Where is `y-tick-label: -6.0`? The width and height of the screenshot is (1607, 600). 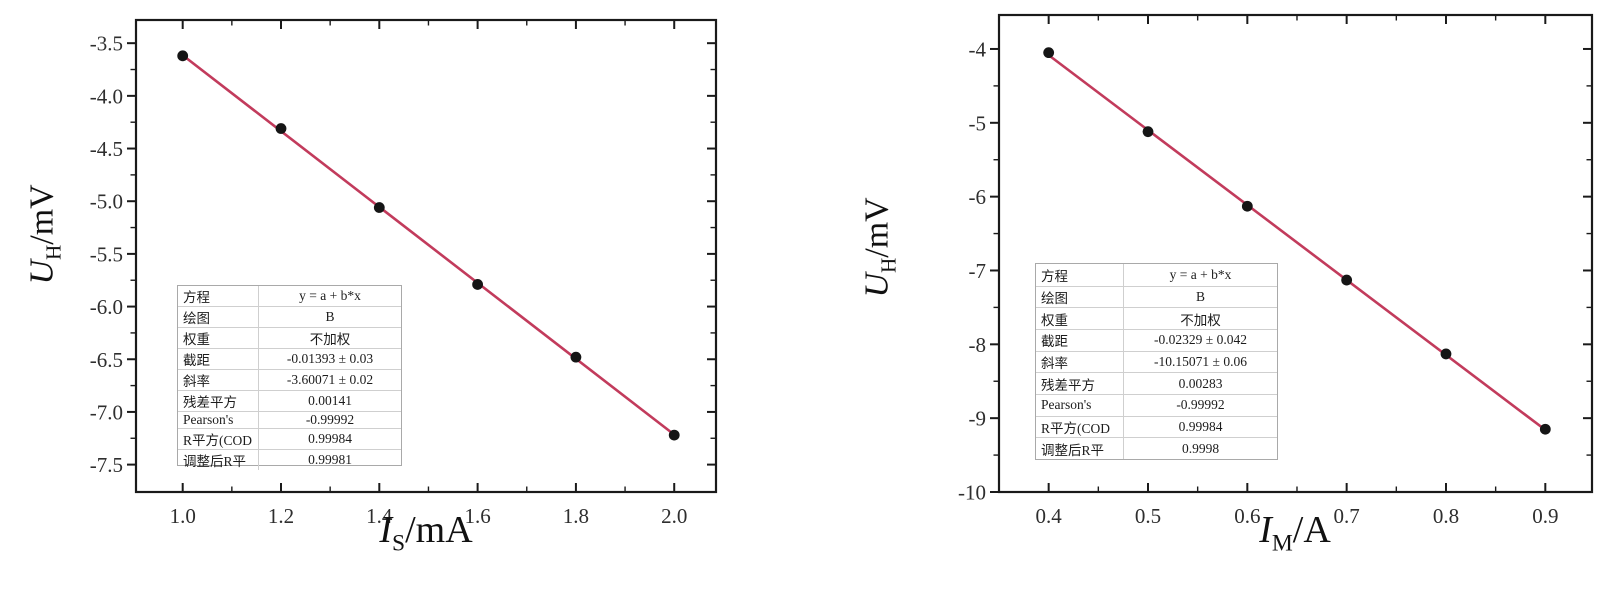
y-tick-label: -6.0 is located at coordinates (106, 307).